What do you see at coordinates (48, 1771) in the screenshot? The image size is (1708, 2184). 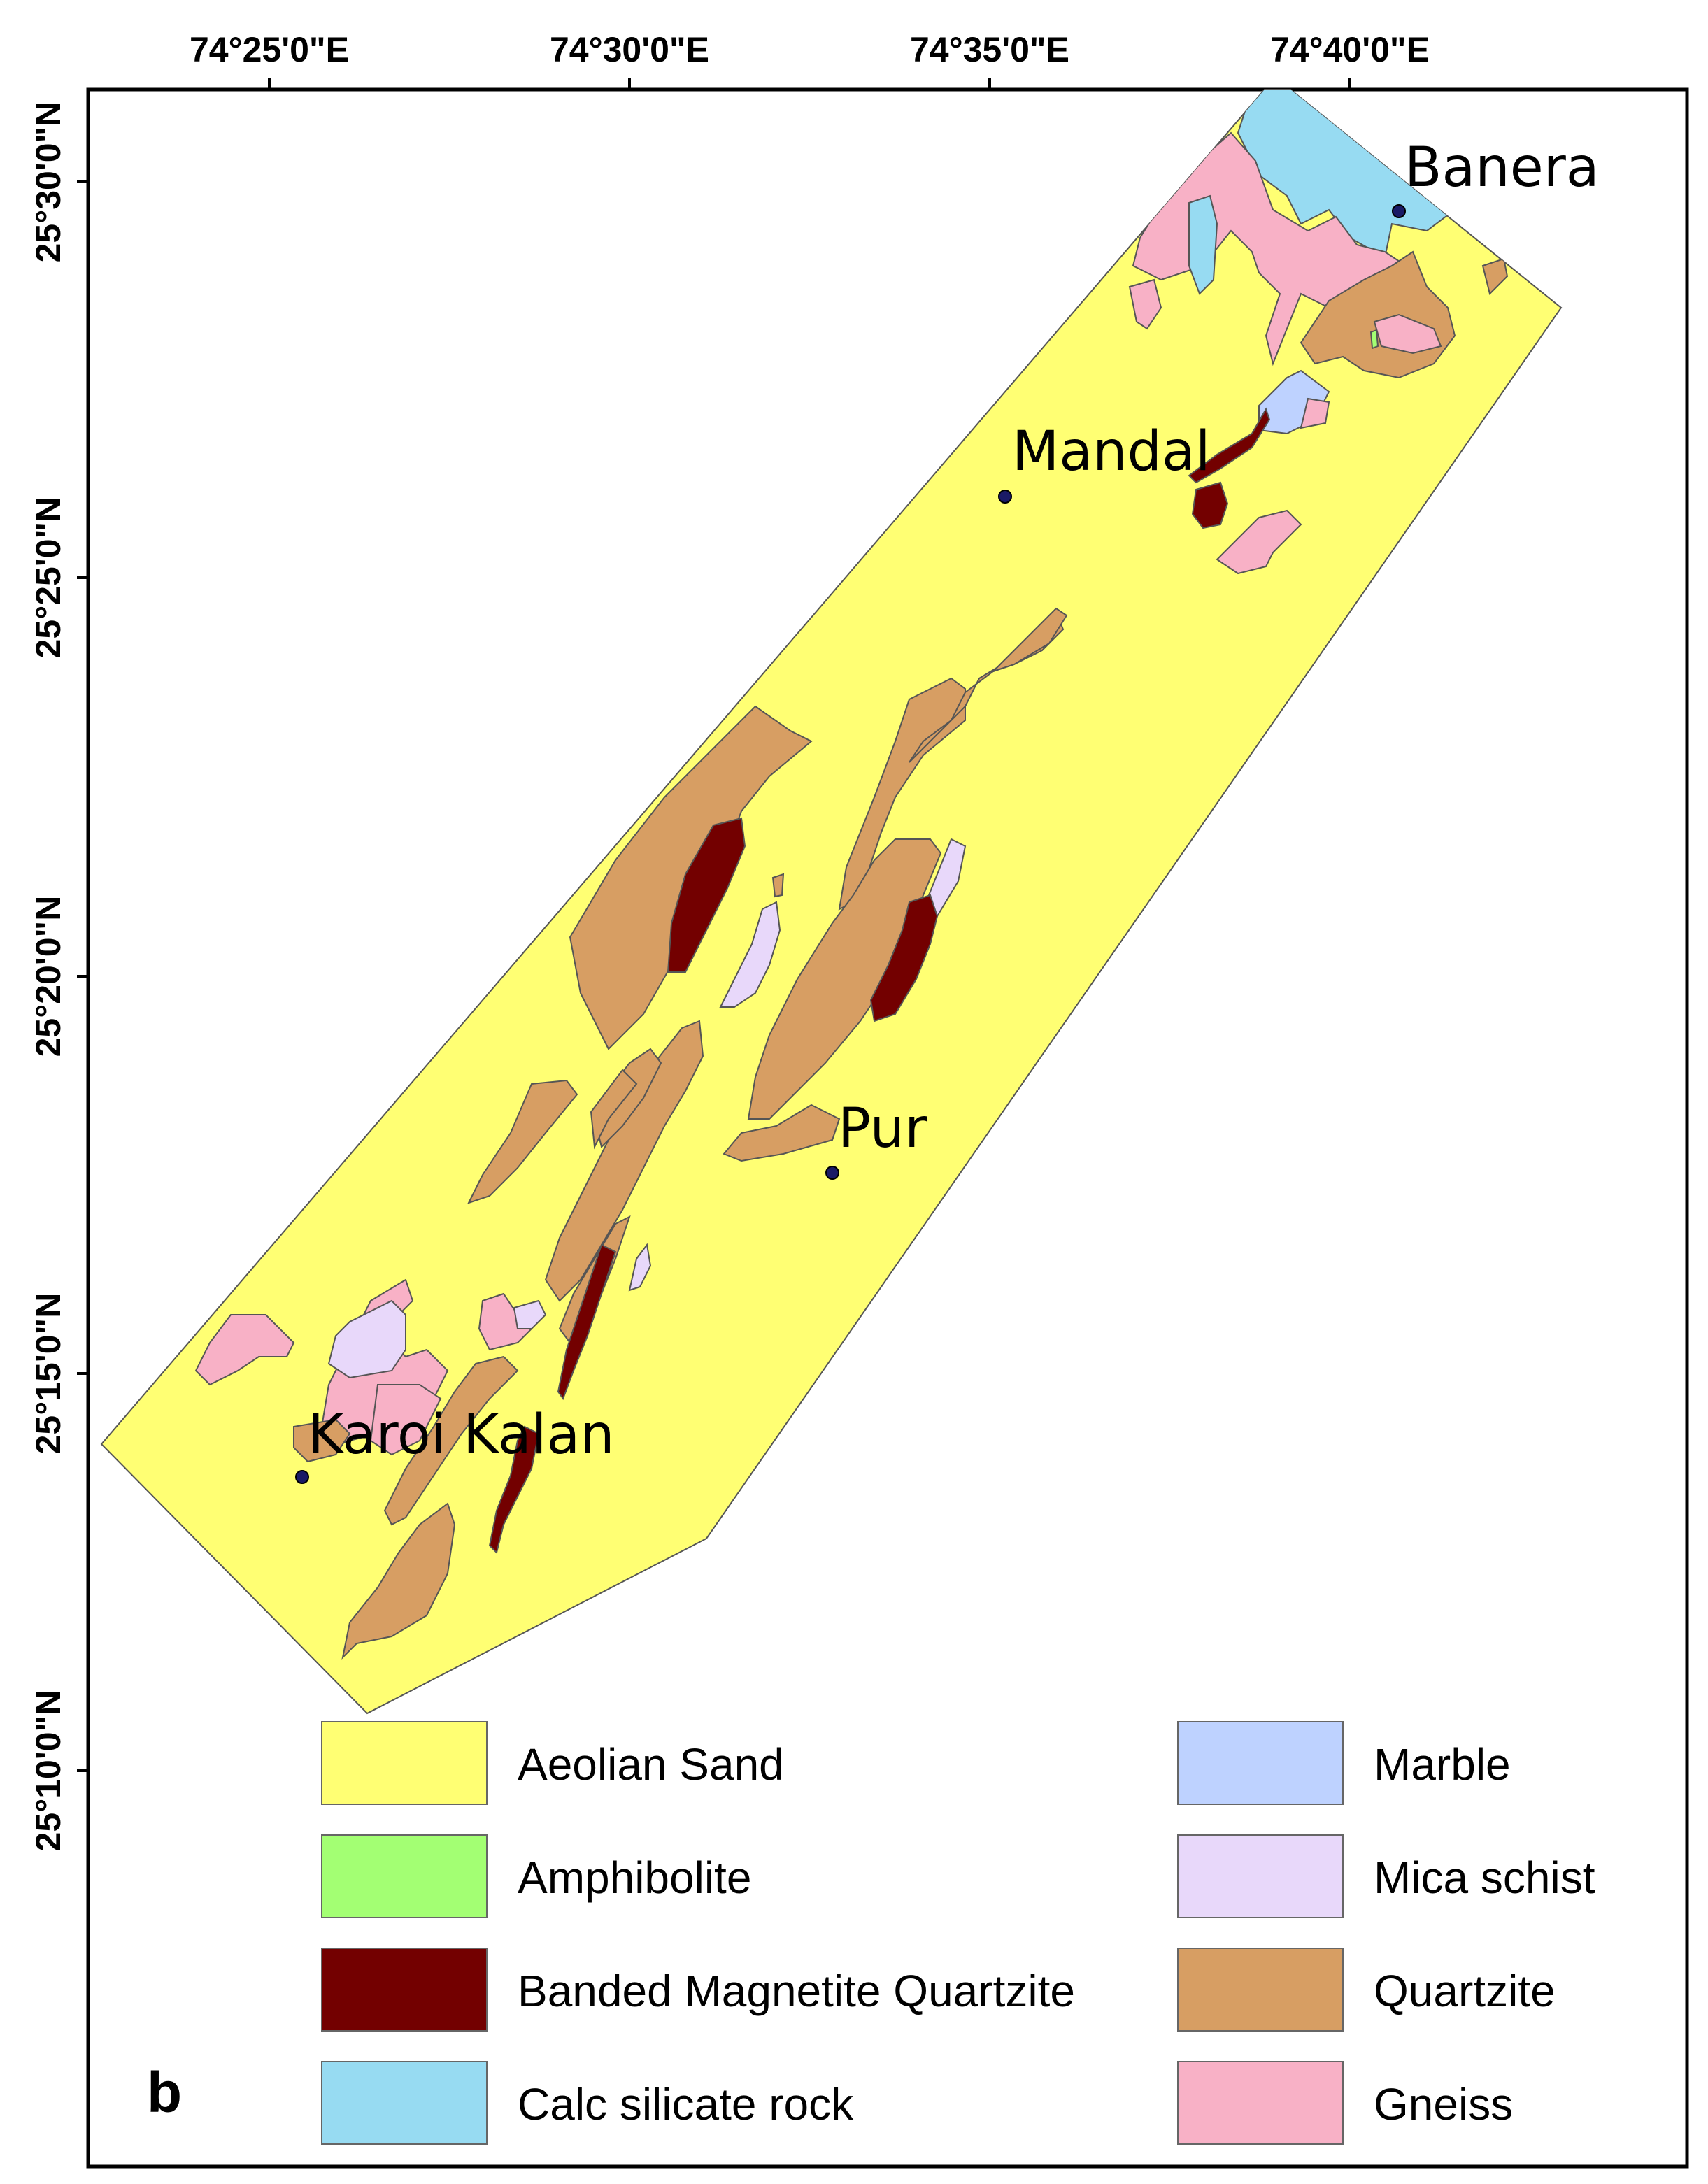 I see `latitude-label: 25°10'0"N` at bounding box center [48, 1771].